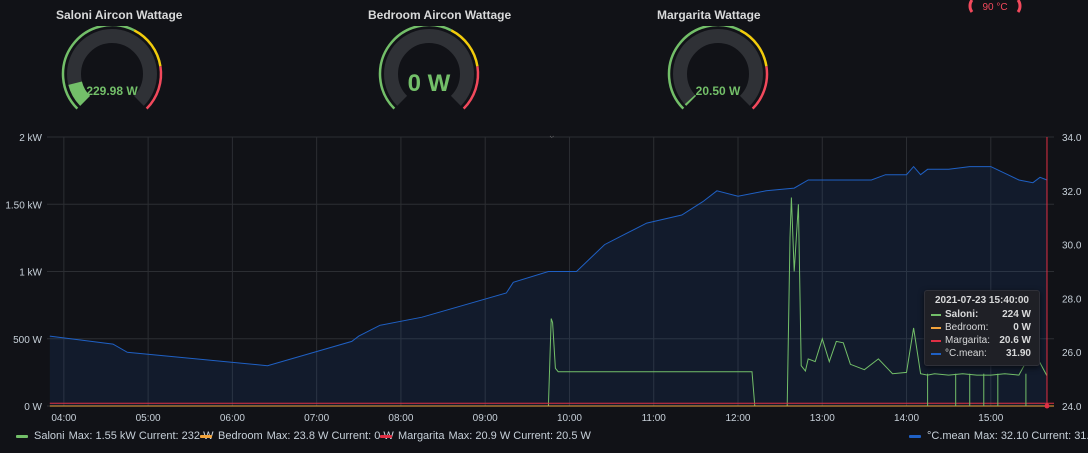 The height and width of the screenshot is (453, 1088). I want to click on x-axis-tick: 05:00, so click(148, 418).